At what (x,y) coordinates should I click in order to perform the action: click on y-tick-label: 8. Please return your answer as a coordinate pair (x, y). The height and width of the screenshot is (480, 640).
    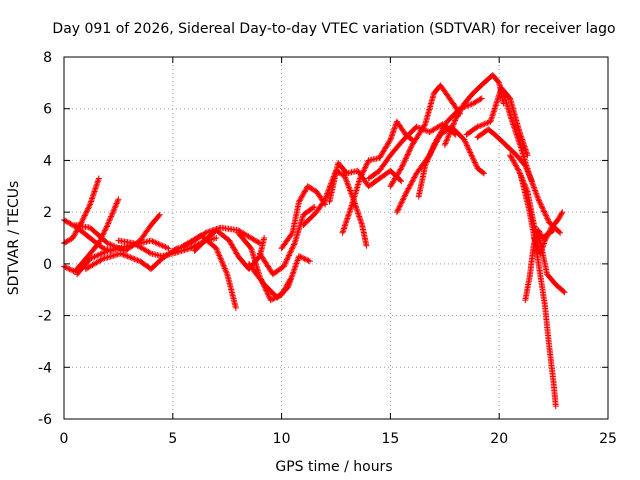
    Looking at the image, I should click on (47, 58).